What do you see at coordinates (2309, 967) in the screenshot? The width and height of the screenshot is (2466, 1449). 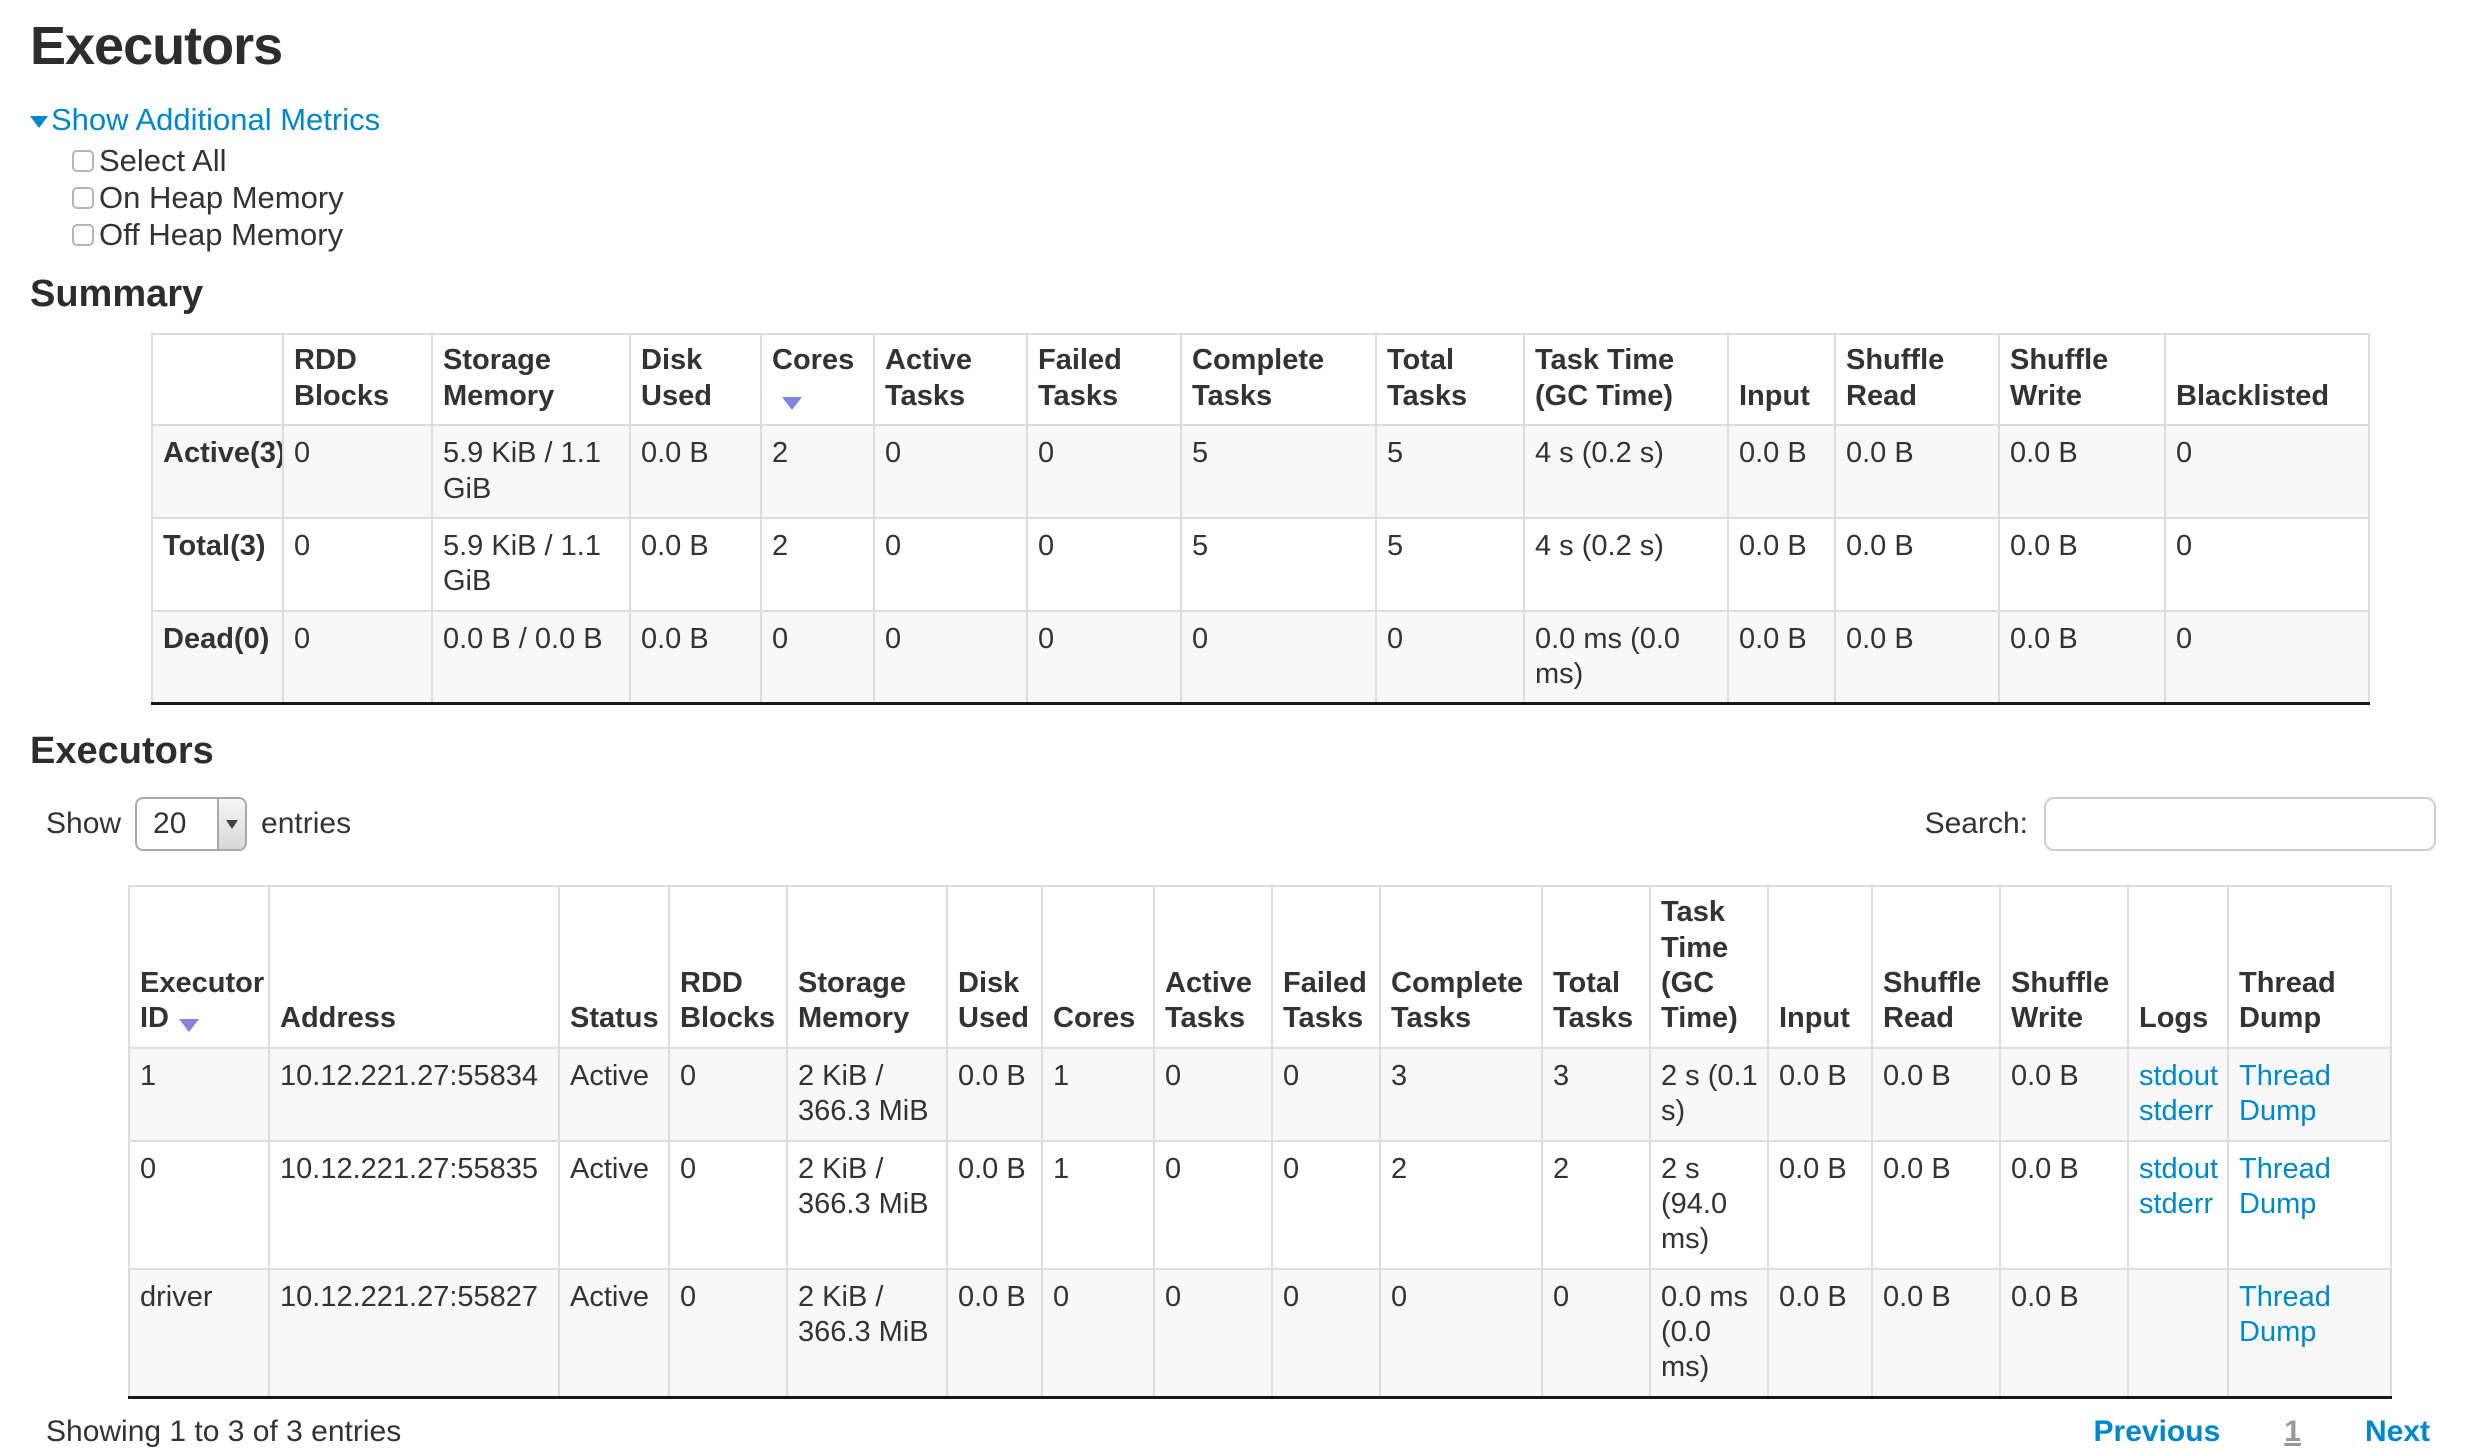 I see `executors-col-thread-dump: Thread Dump` at bounding box center [2309, 967].